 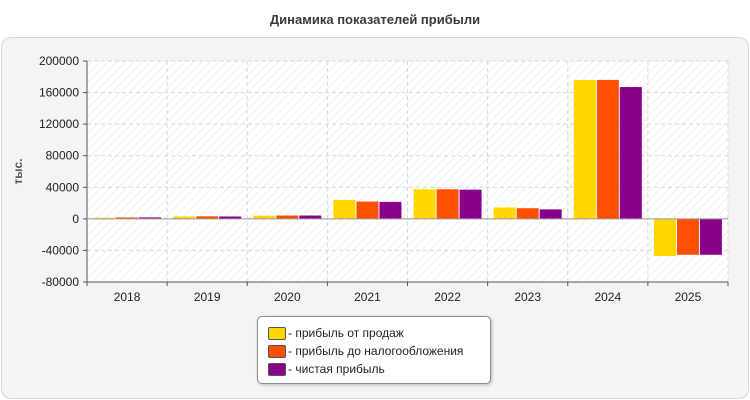 What do you see at coordinates (18, 171) in the screenshot?
I see `y-axis-label: тыс.` at bounding box center [18, 171].